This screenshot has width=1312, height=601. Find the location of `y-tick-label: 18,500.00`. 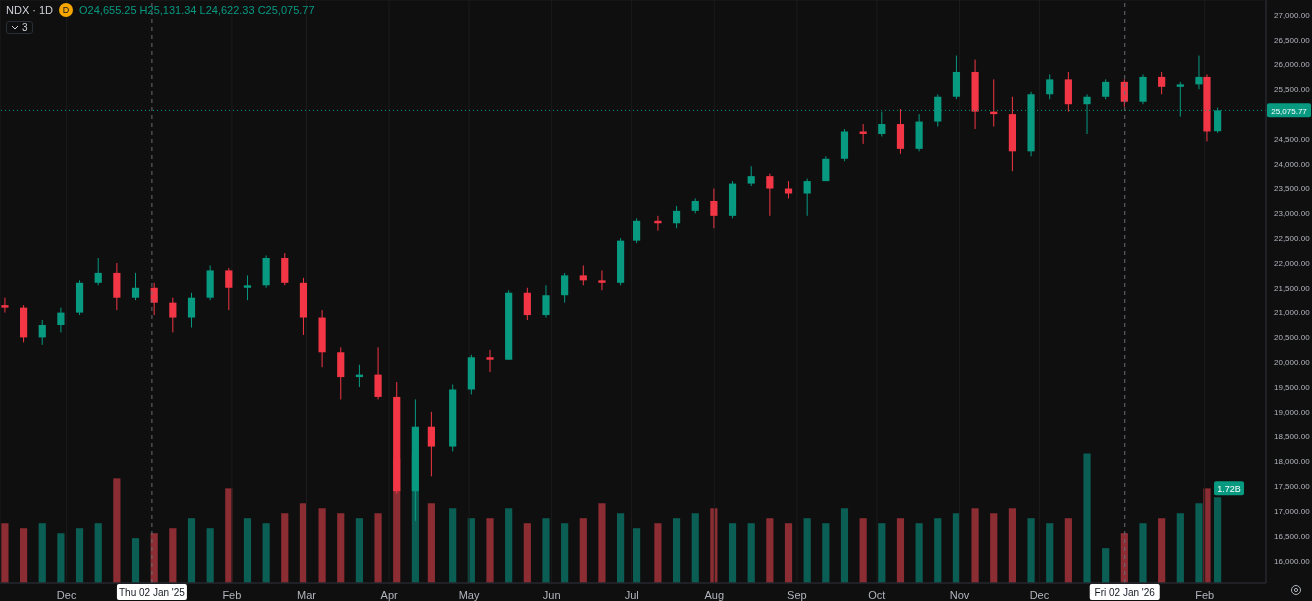

y-tick-label: 18,500.00 is located at coordinates (1292, 437).